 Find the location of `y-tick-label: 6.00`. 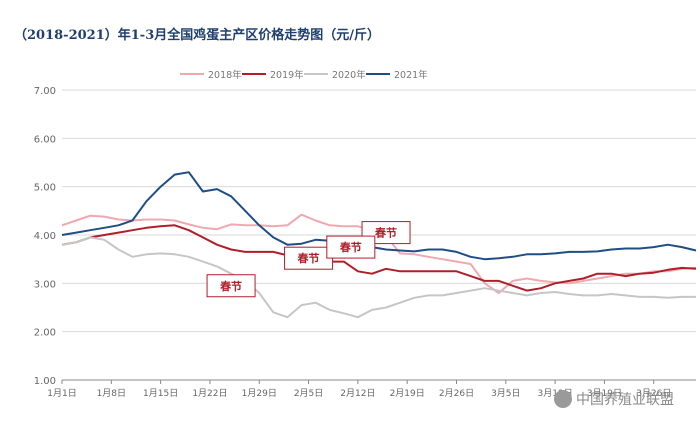

y-tick-label: 6.00 is located at coordinates (45, 139).